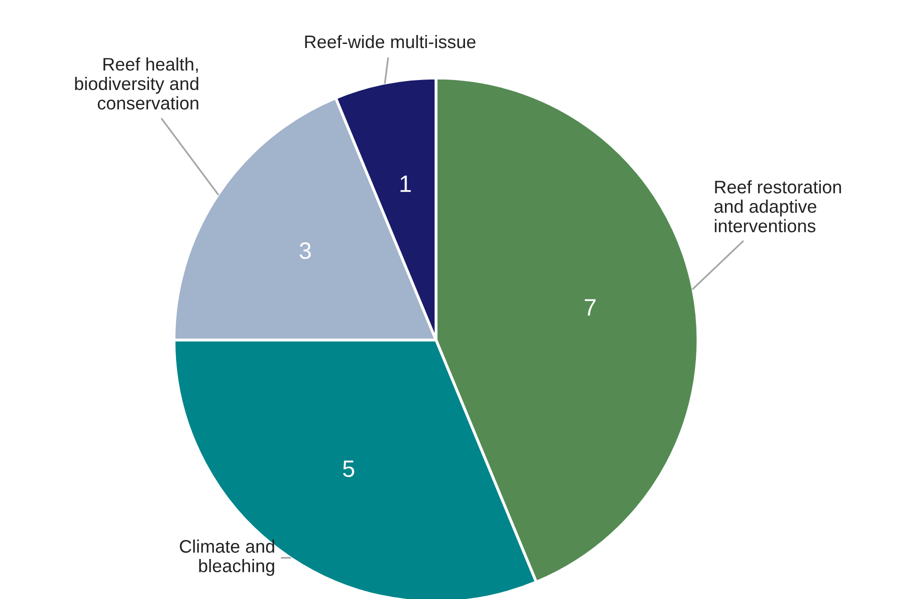  What do you see at coordinates (136, 83) in the screenshot?
I see `slice-label: Reef health, biodiversity and conservation` at bounding box center [136, 83].